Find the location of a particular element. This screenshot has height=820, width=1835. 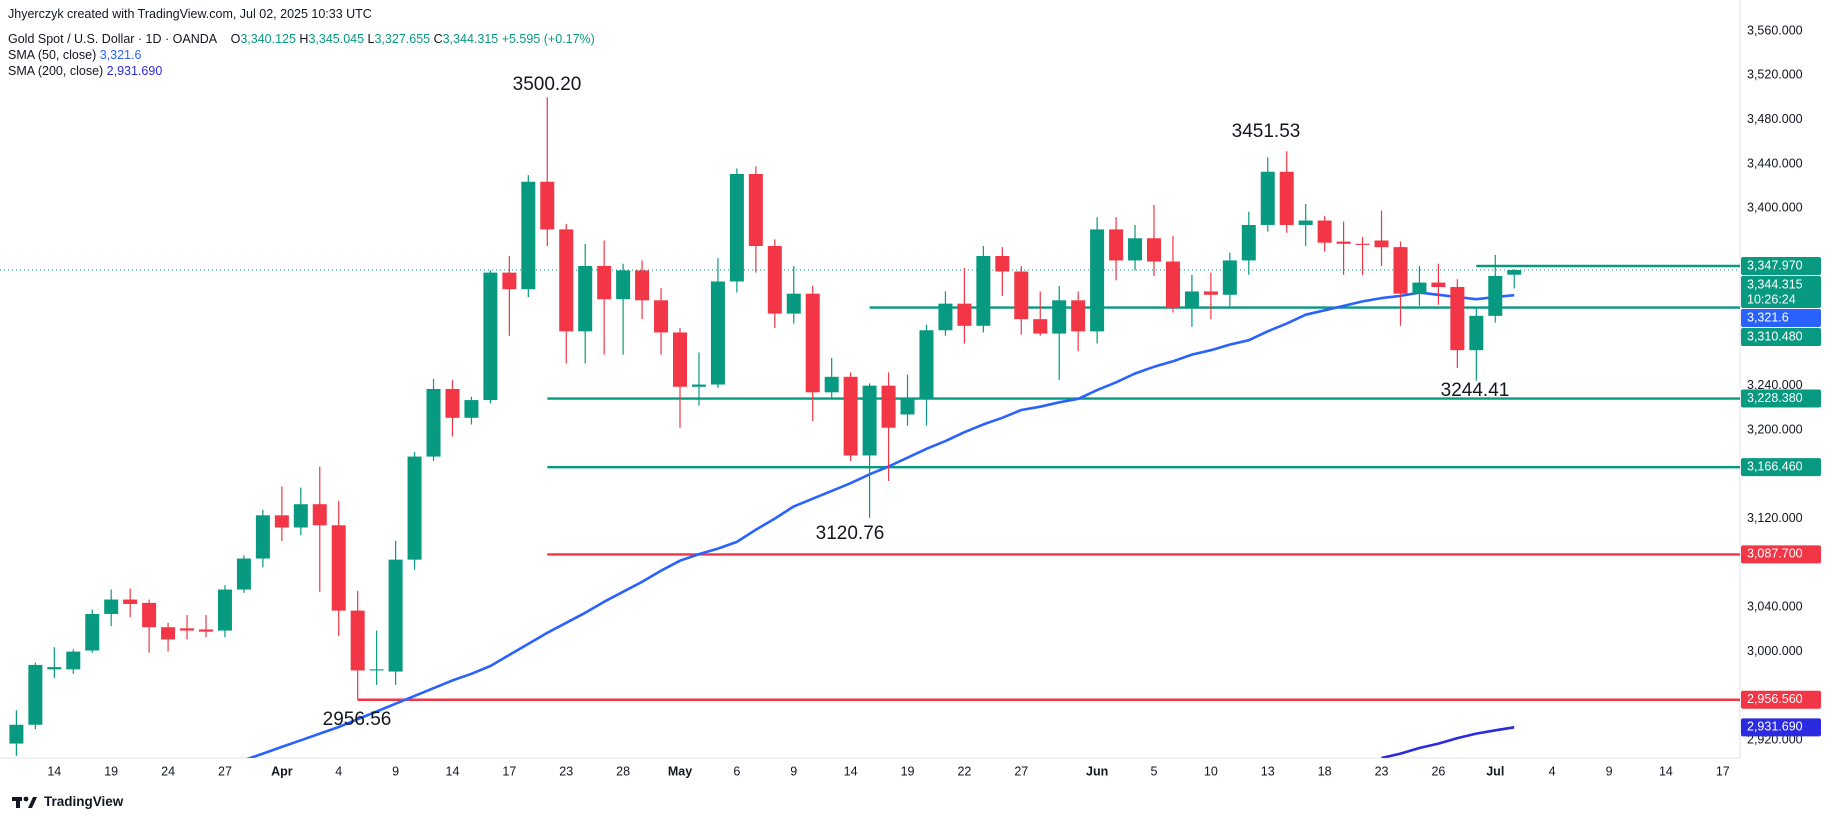

x-tick-label: 6 is located at coordinates (736, 771).